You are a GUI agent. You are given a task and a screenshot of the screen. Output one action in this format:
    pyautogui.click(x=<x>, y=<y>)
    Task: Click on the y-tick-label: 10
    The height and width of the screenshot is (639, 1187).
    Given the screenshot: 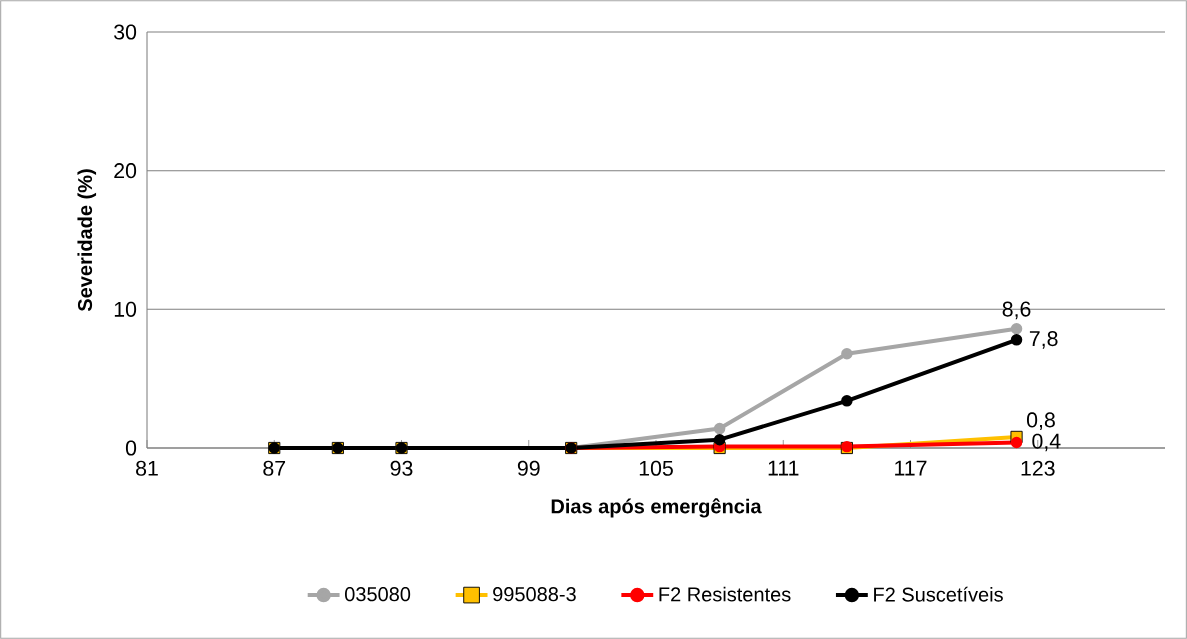 What is the action you would take?
    pyautogui.click(x=125, y=309)
    